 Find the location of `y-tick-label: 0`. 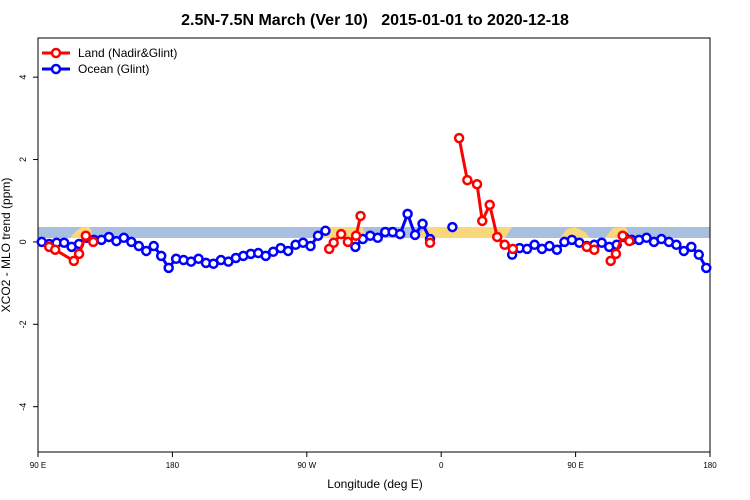

y-tick-label: 0 is located at coordinates (23, 241).